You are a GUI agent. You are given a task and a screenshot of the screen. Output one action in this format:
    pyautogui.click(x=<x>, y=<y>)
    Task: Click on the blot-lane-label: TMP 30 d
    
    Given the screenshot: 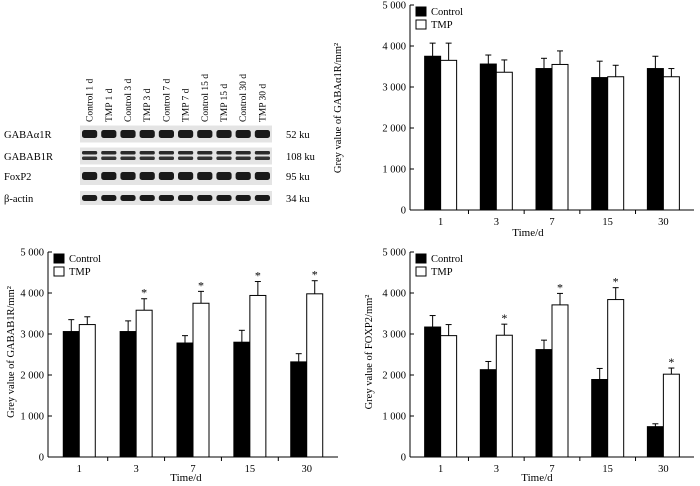 What is the action you would take?
    pyautogui.click(x=263, y=103)
    